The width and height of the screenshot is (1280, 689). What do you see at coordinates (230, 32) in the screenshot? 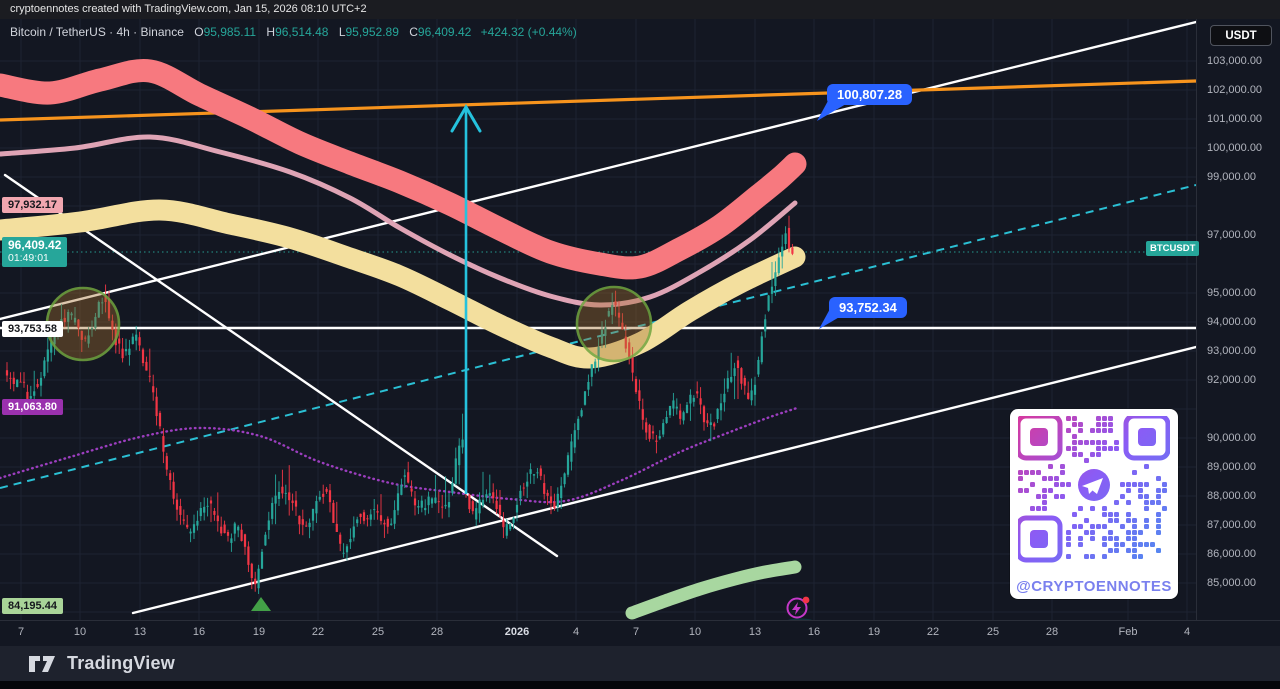
I see `open-value: 95,985.11` at bounding box center [230, 32].